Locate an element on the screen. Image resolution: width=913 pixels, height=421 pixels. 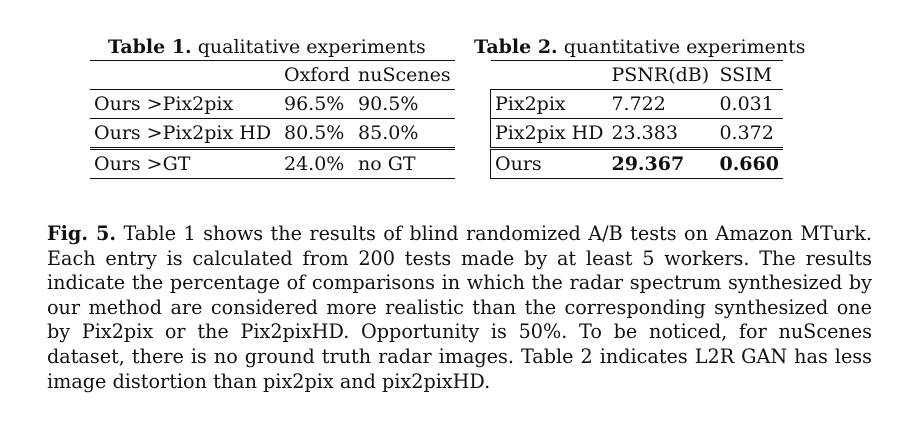
table2-cell: Ours is located at coordinates (549, 163).